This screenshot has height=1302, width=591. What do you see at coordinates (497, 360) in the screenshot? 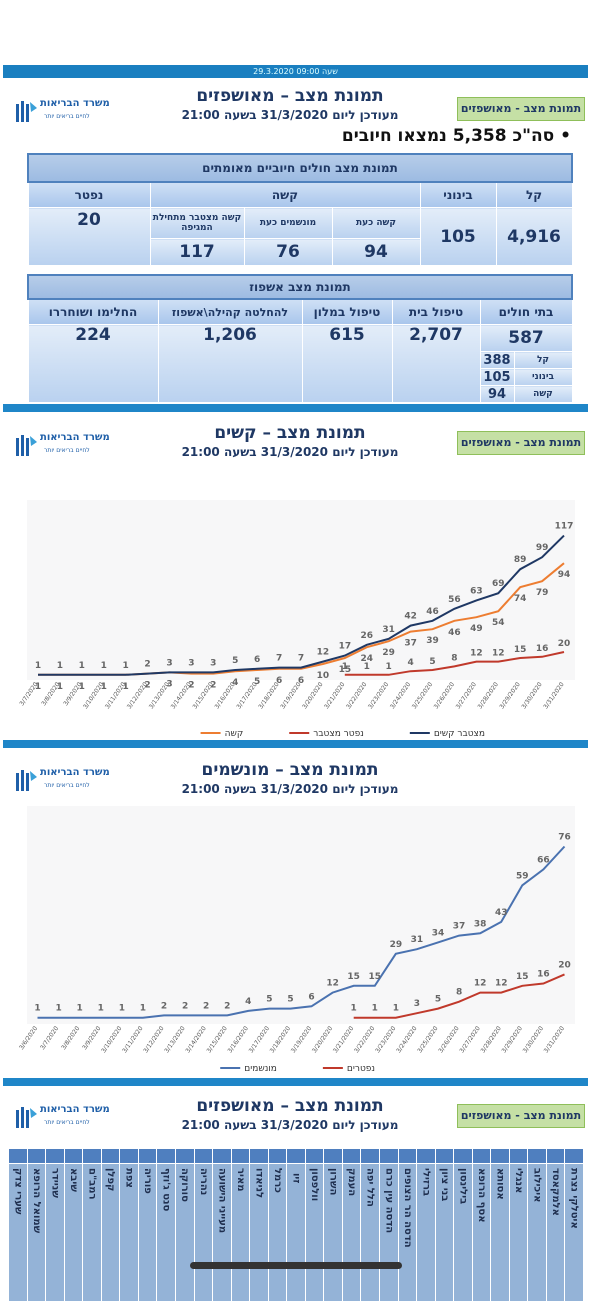
I see `cell-value: 388` at bounding box center [497, 360].